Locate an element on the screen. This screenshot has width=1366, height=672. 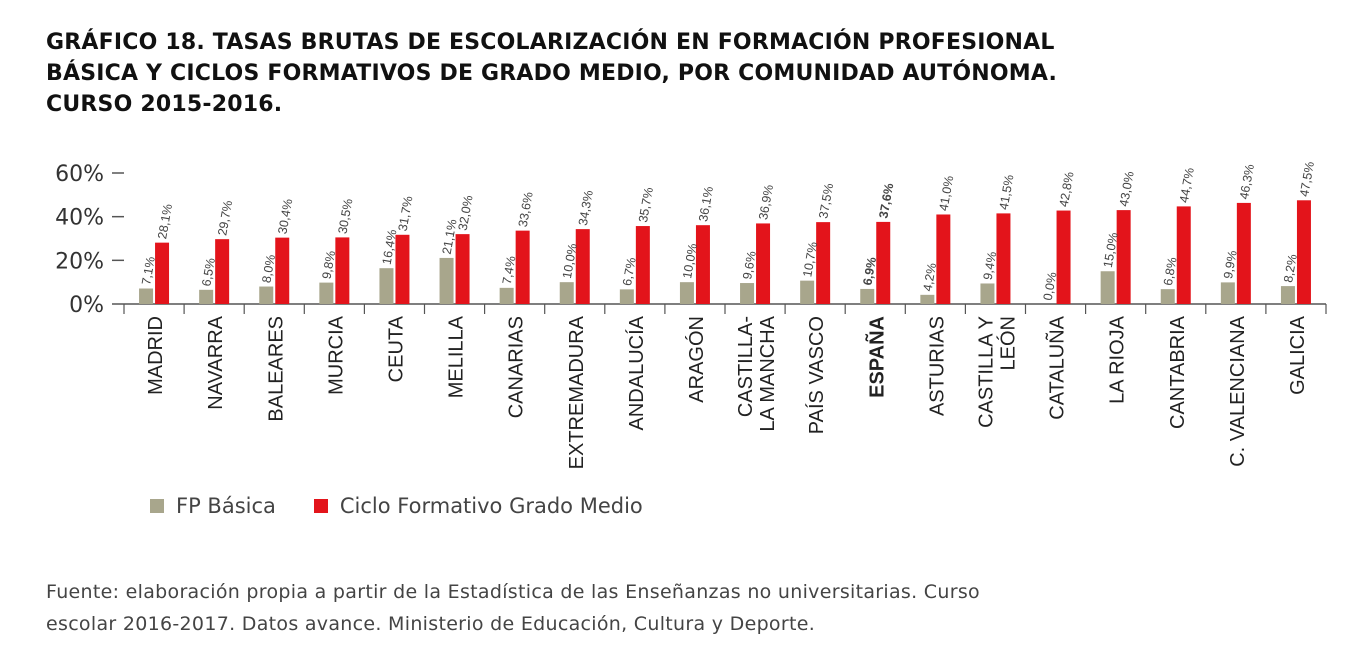
y-tick-label: 0% is located at coordinates (86, 305).